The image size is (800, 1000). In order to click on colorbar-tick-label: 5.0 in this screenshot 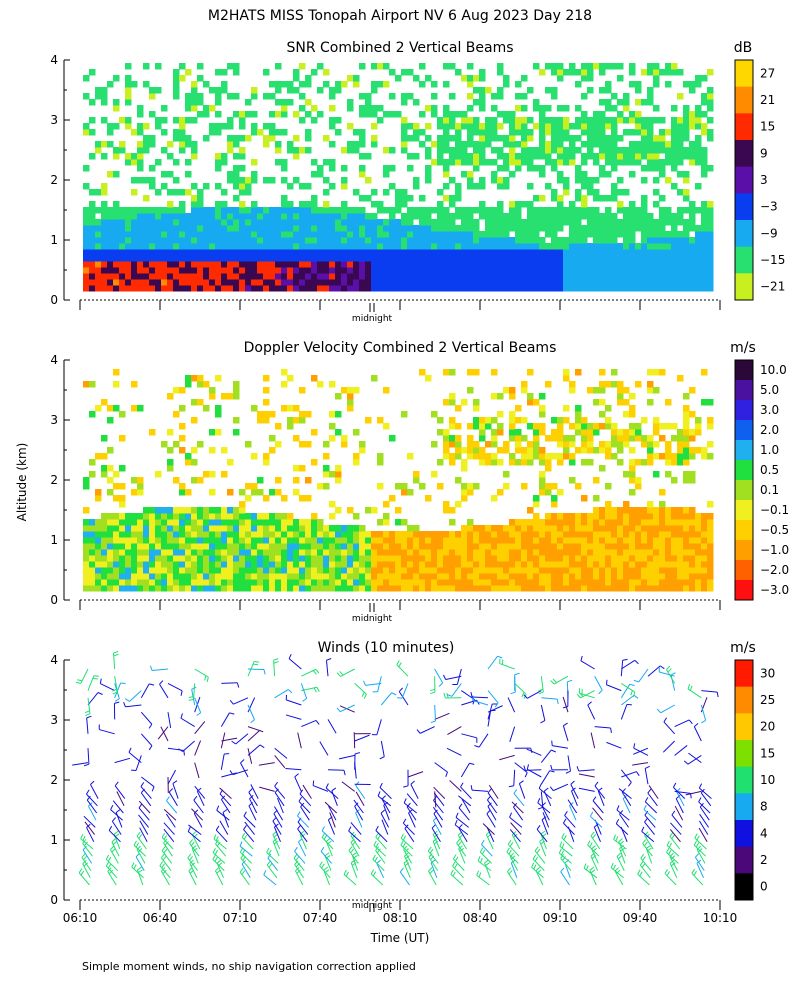, I will do `click(769, 390)`.